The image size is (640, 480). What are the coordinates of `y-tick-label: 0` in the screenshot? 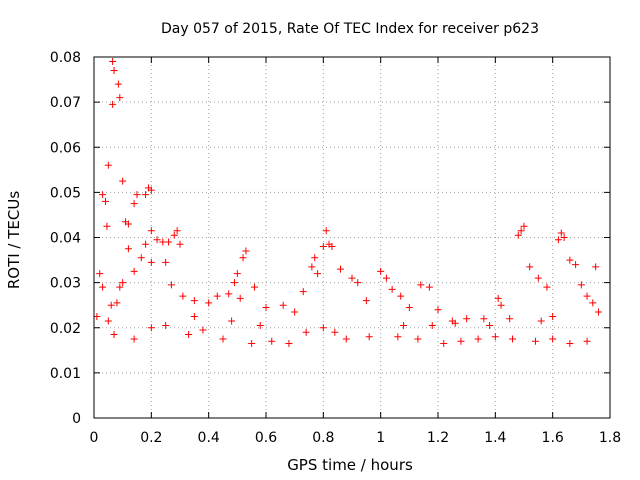 It's located at (76, 419).